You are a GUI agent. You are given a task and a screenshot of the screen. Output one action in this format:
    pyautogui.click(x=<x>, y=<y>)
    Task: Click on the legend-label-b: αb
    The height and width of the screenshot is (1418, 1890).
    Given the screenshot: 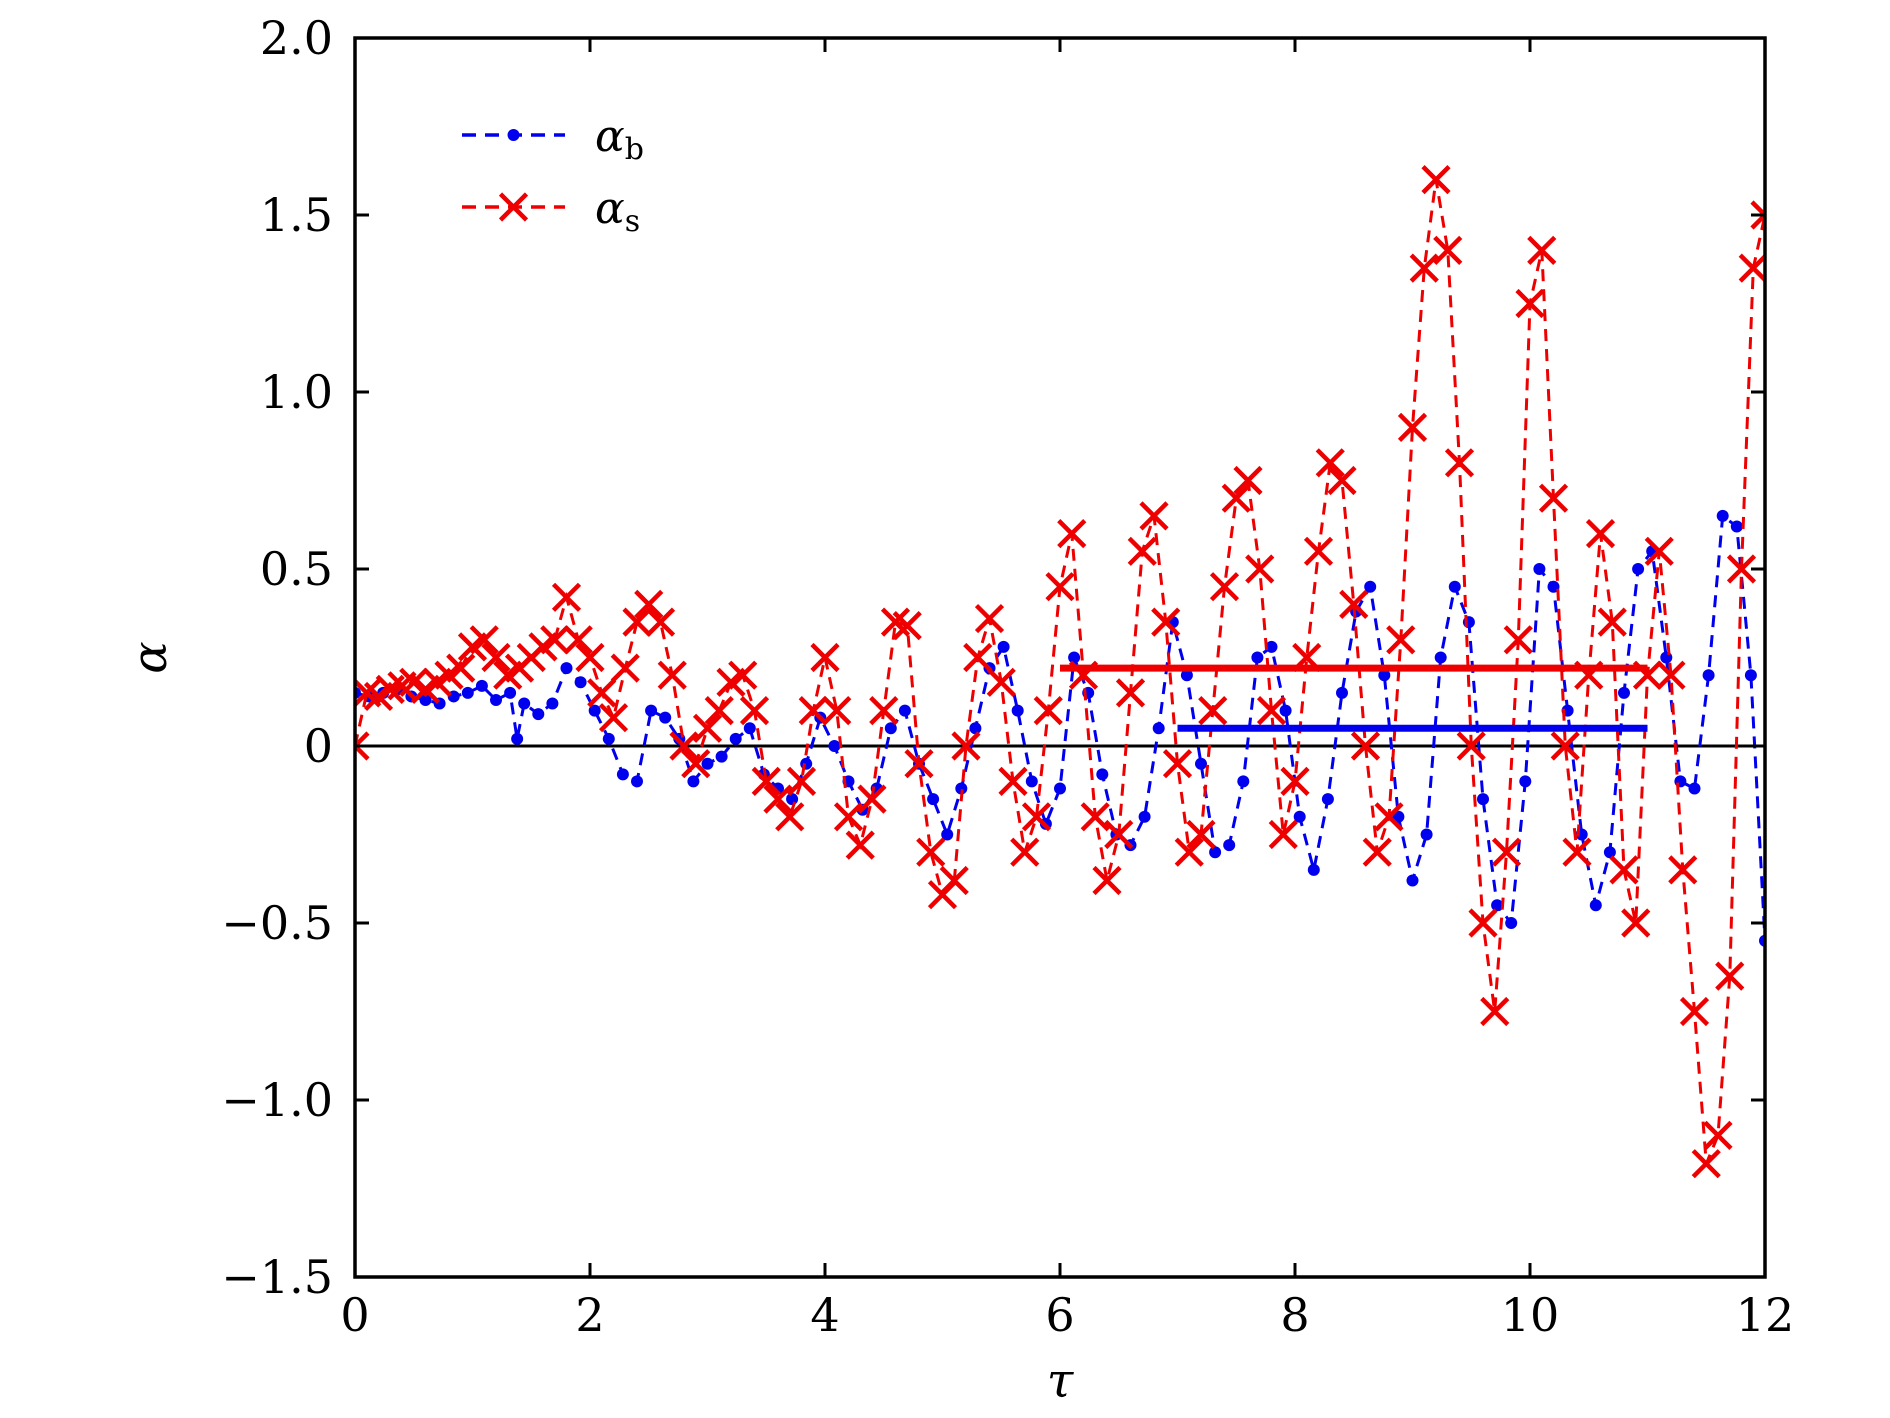 What is the action you would take?
    pyautogui.click(x=619, y=139)
    